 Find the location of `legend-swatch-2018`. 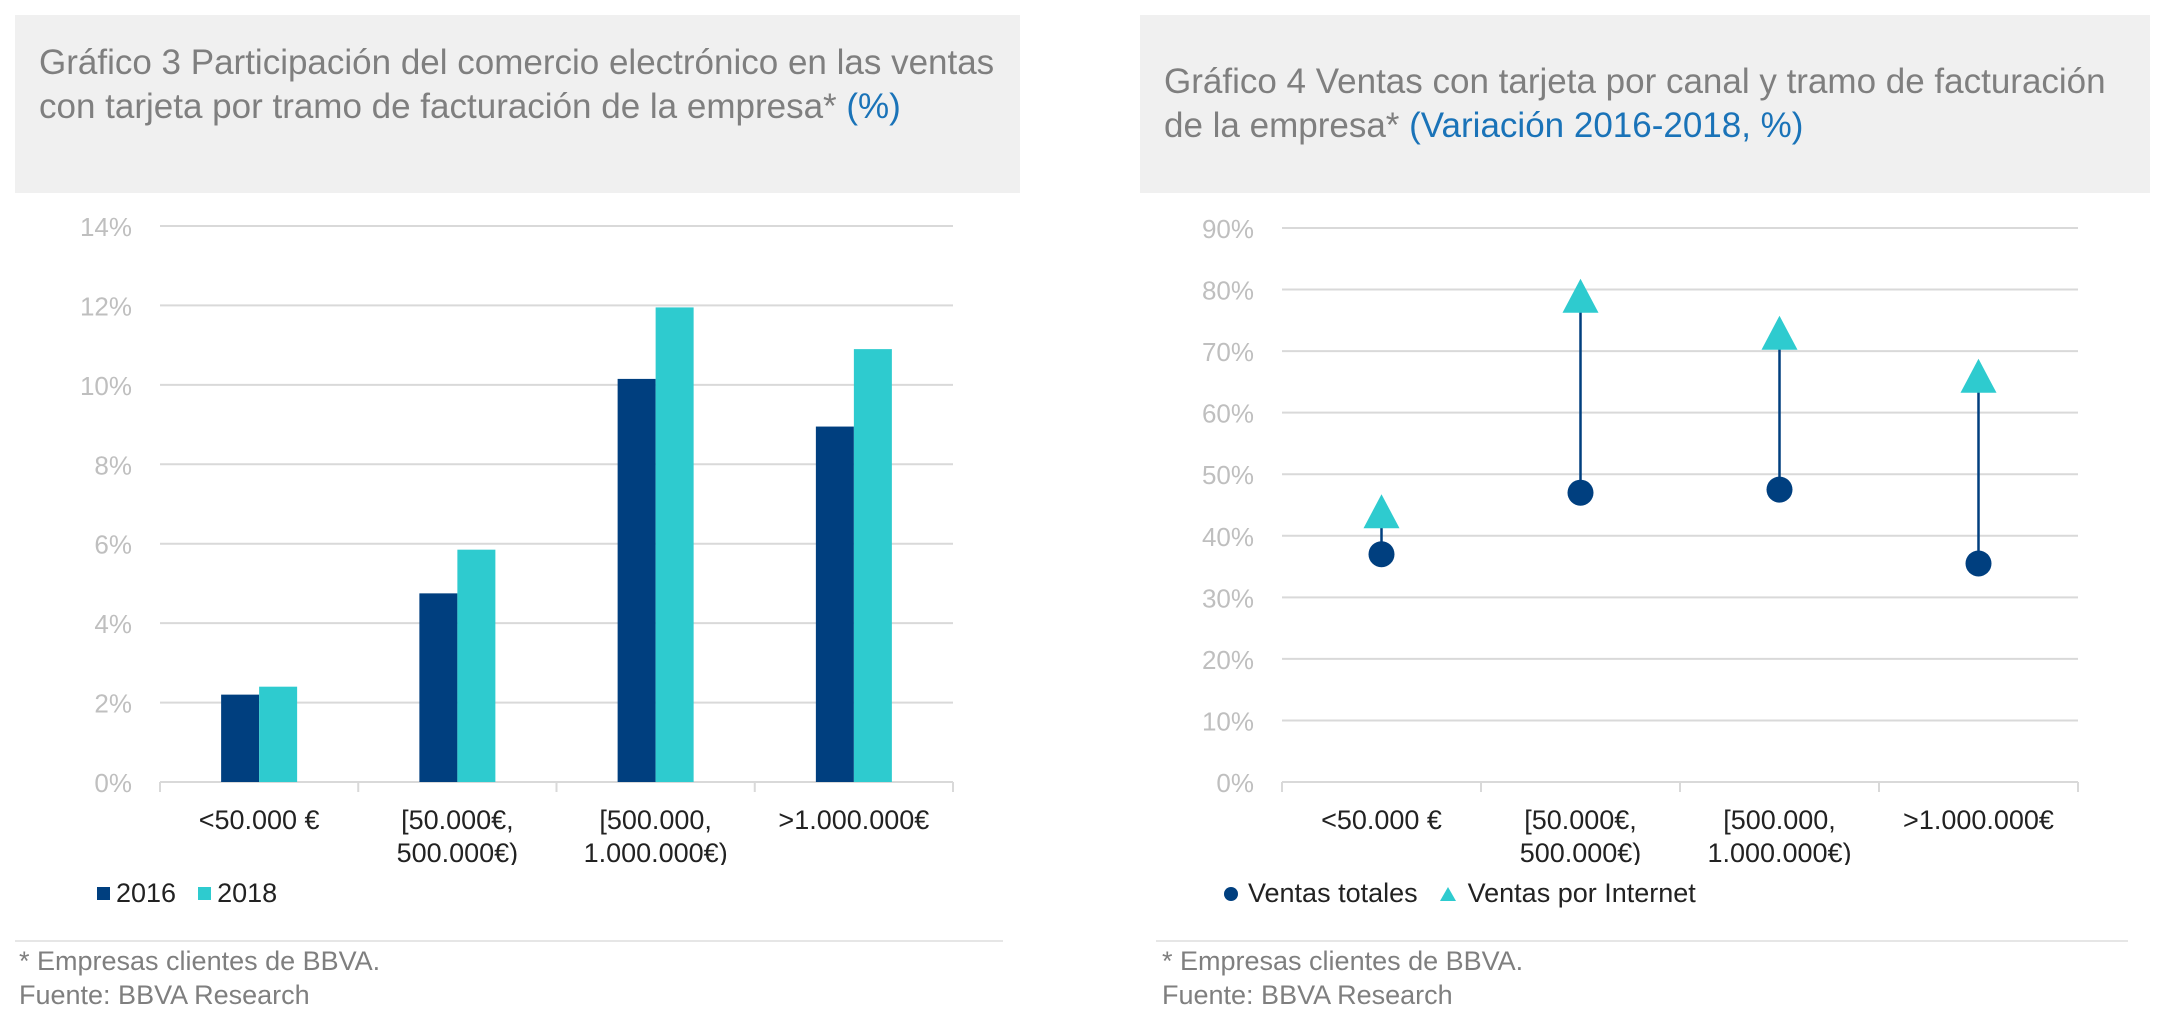

legend-swatch-2018 is located at coordinates (205, 893).